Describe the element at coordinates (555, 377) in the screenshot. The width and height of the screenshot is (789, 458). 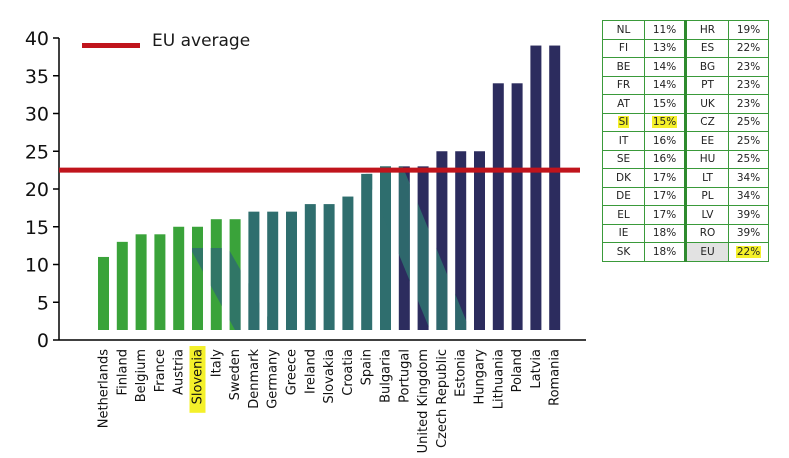
I see `x-label-romania: Romania` at that location.